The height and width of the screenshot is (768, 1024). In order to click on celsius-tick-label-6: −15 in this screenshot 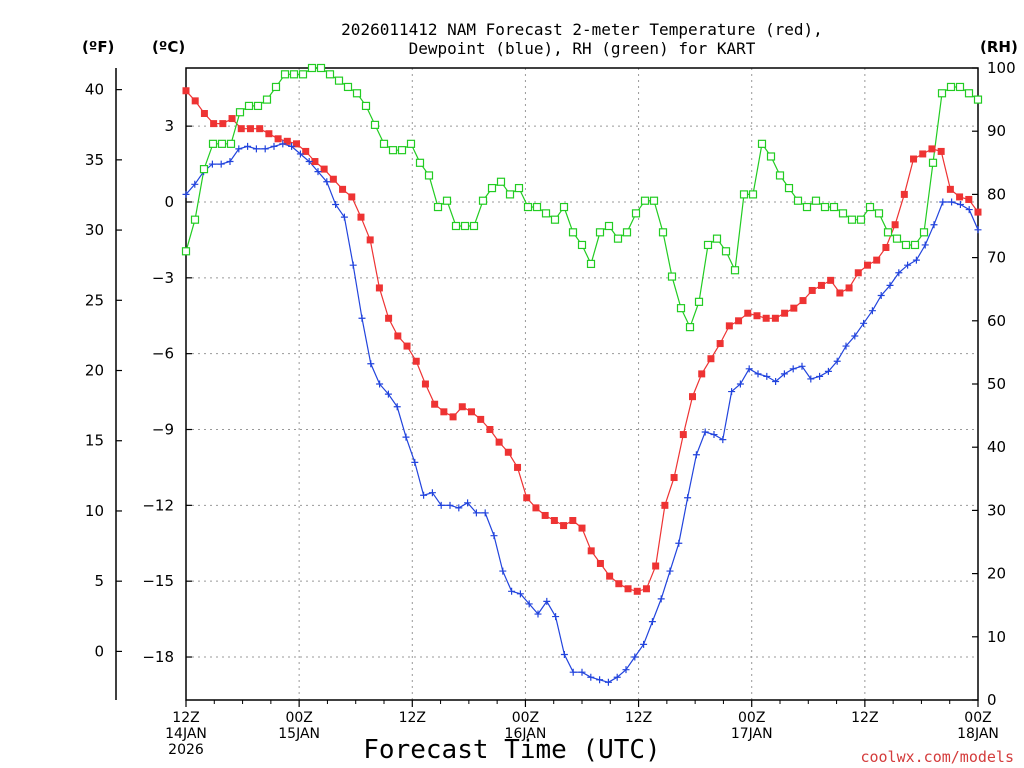, I will do `click(158, 581)`.